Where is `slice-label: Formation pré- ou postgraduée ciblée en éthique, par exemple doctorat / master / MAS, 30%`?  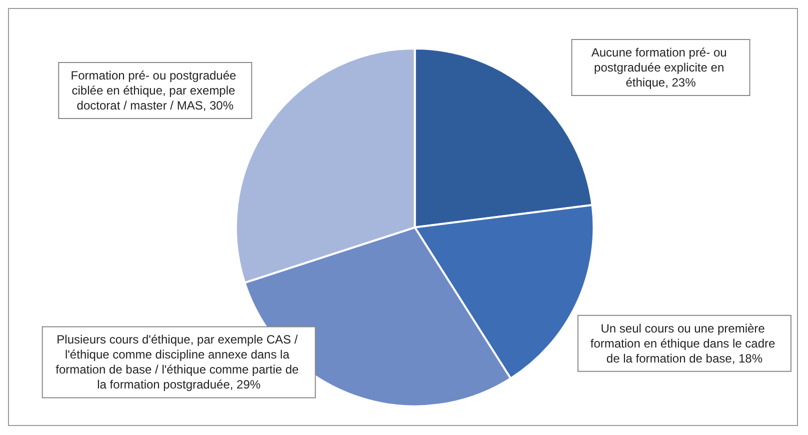
slice-label: Formation pré- ou postgraduée ciblée en éthique, par exemple doctorat / master / MAS, 30% is located at coordinates (155, 90).